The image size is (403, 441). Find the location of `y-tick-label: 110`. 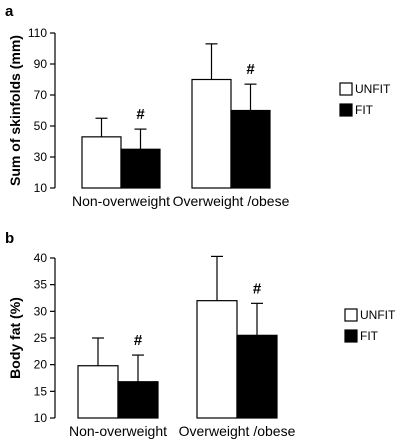

y-tick-label: 110 is located at coordinates (37, 33).